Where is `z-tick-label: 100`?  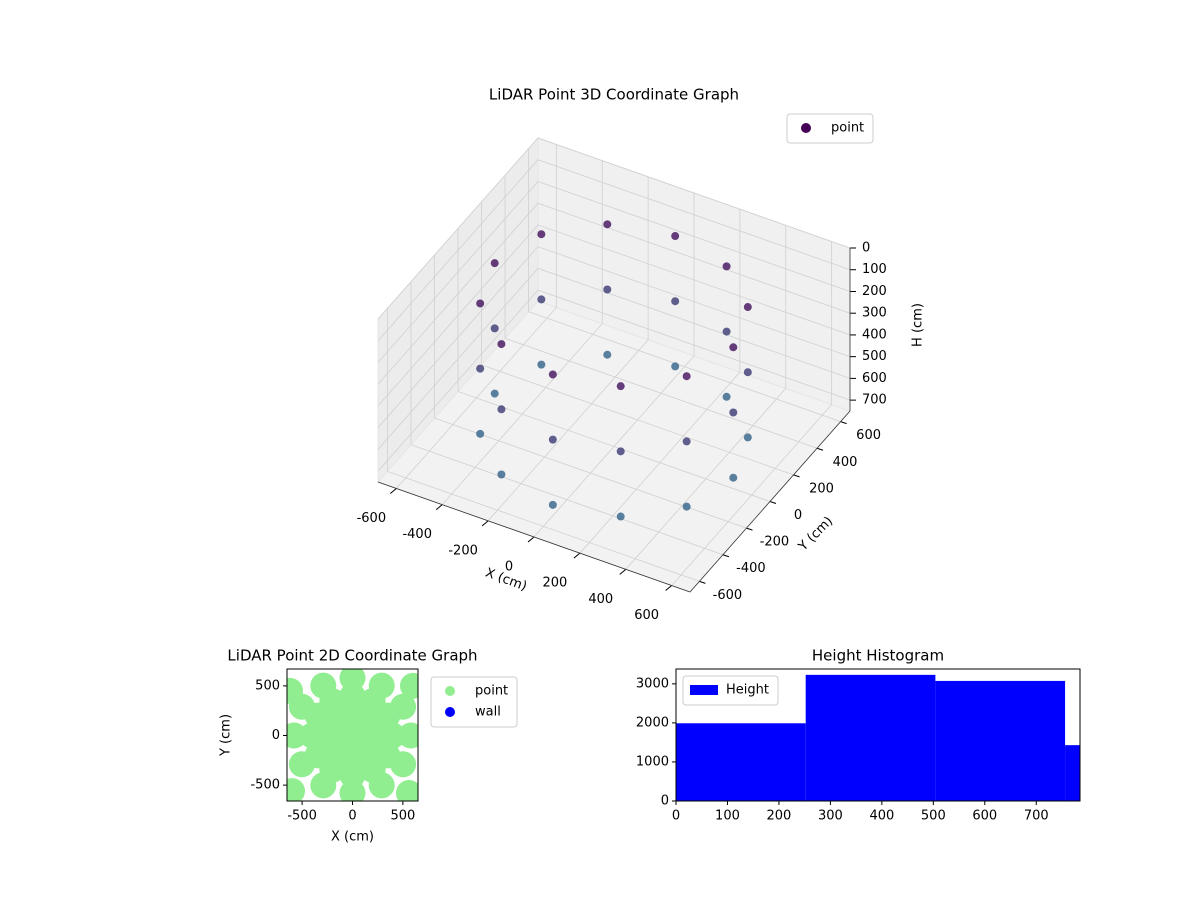
z-tick-label: 100 is located at coordinates (874, 269).